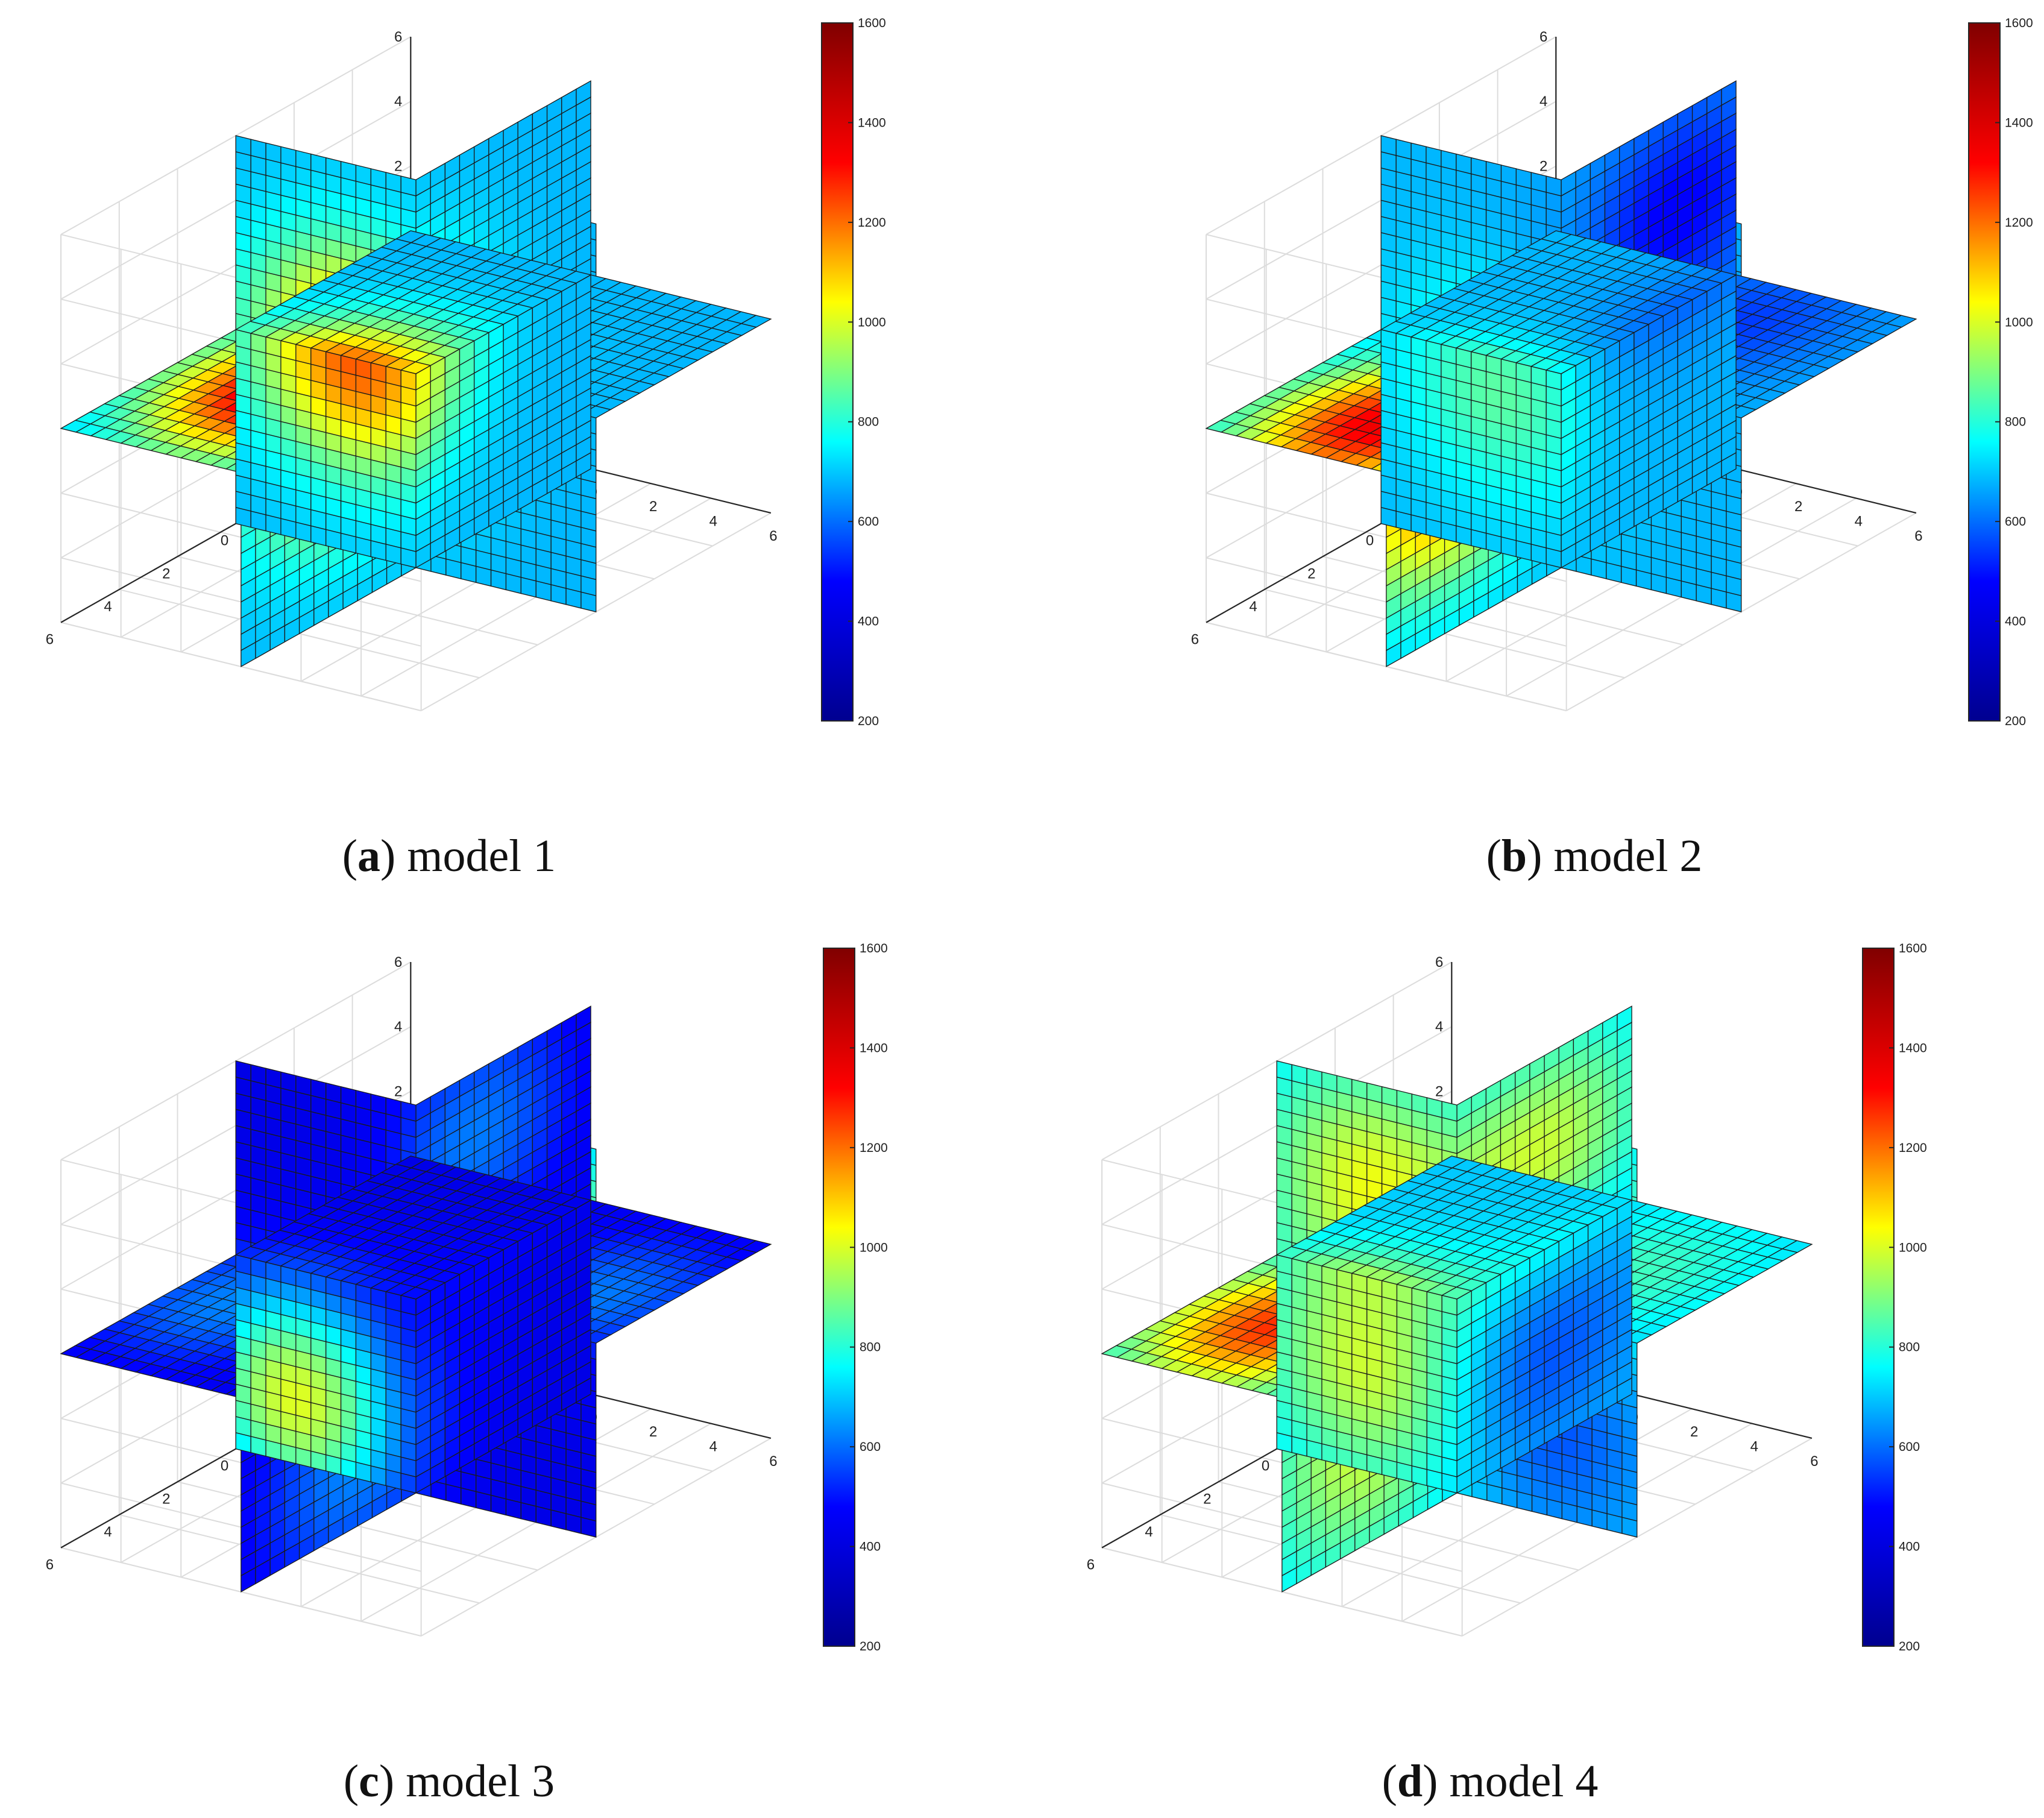  What do you see at coordinates (481, 856) in the screenshot?
I see `panel-caption-text: model 1` at bounding box center [481, 856].